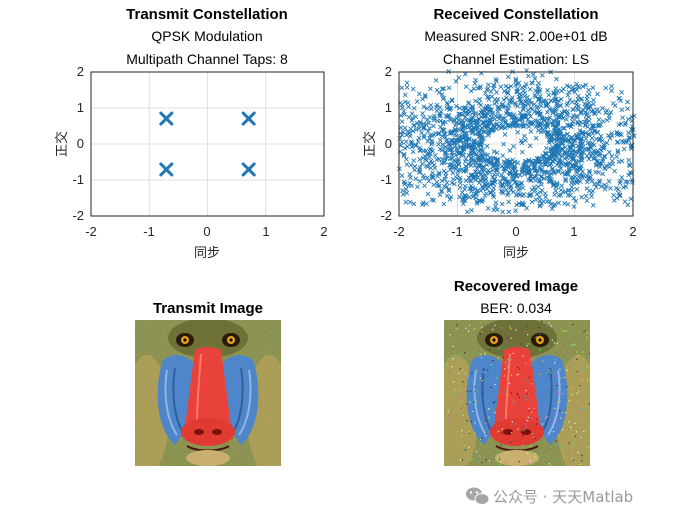 This screenshot has height=525, width=700. Describe the element at coordinates (207, 59) in the screenshot. I see `transmit-constellation-subtitle-2: Multipath Channel Taps: 8` at that location.